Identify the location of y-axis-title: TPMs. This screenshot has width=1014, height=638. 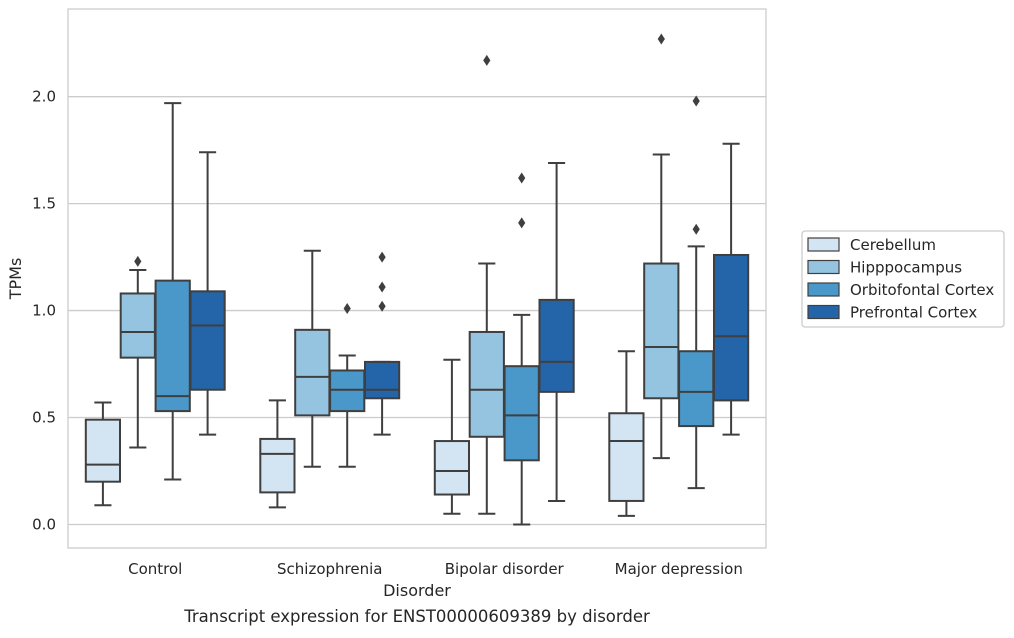
(15, 279).